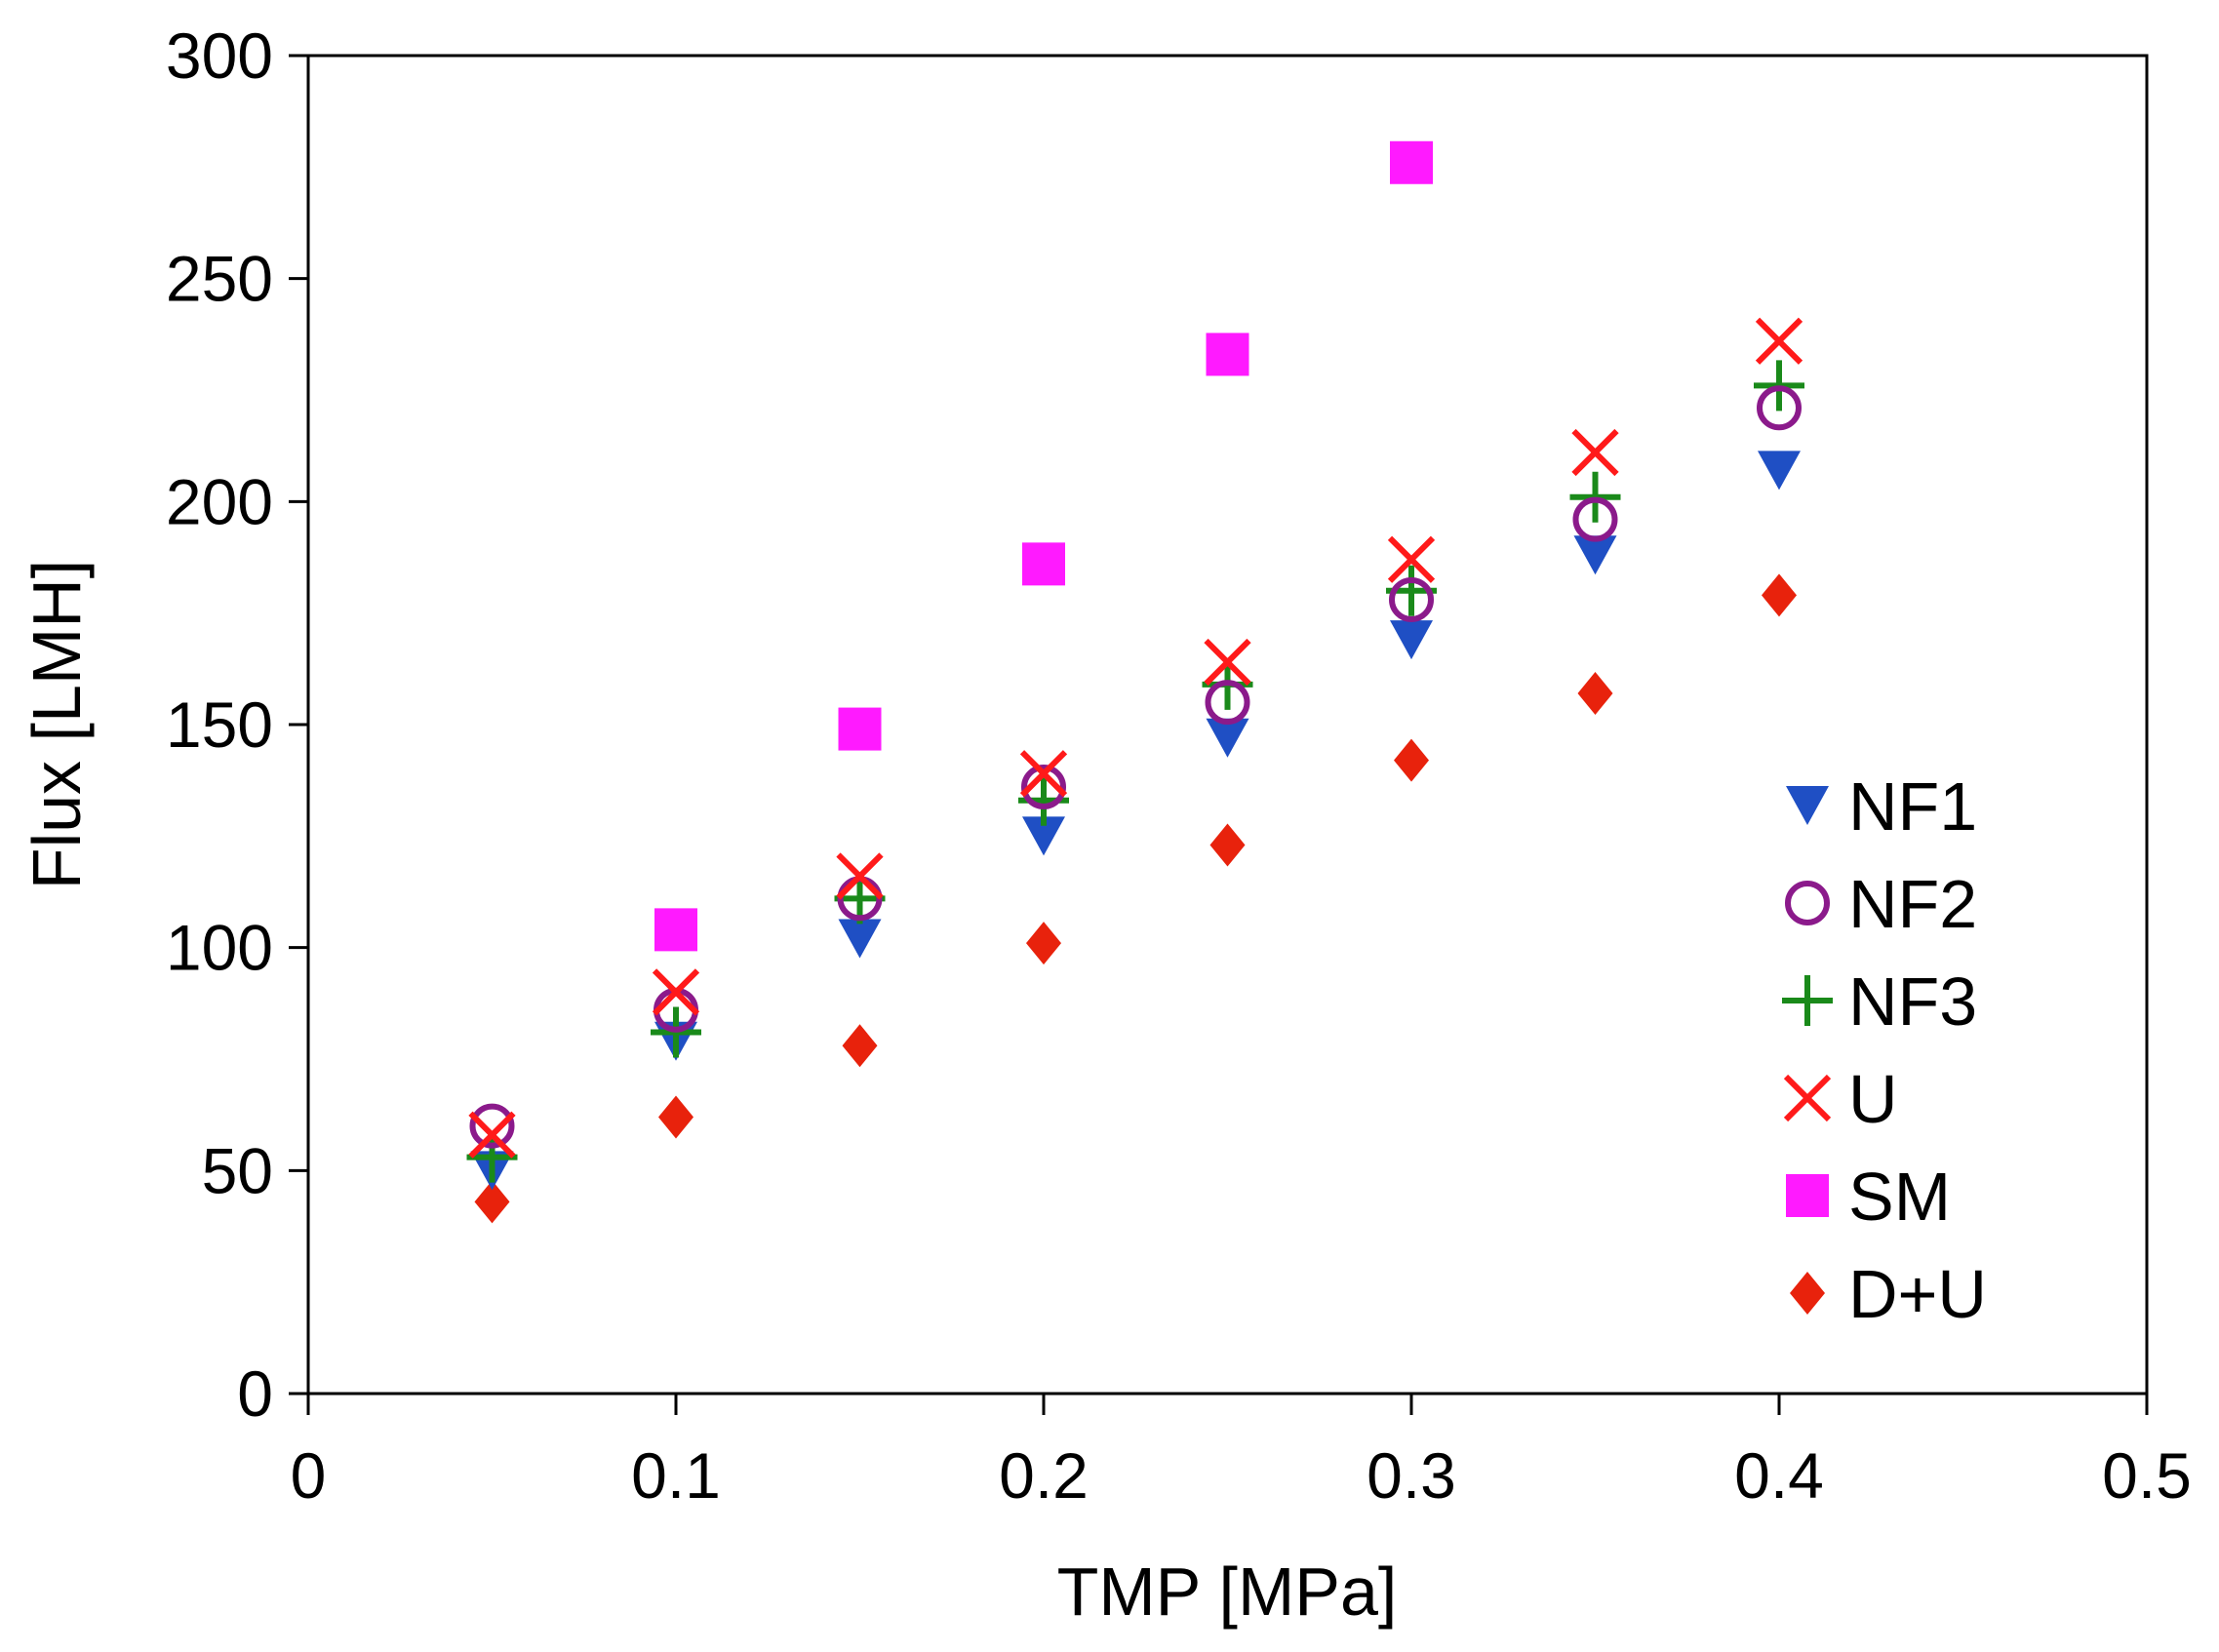 This screenshot has width=2219, height=1652. What do you see at coordinates (1241, 1453) in the screenshot?
I see `x-axis: 0 0.1 0.2 0.3 0.4 0.5` at bounding box center [1241, 1453].